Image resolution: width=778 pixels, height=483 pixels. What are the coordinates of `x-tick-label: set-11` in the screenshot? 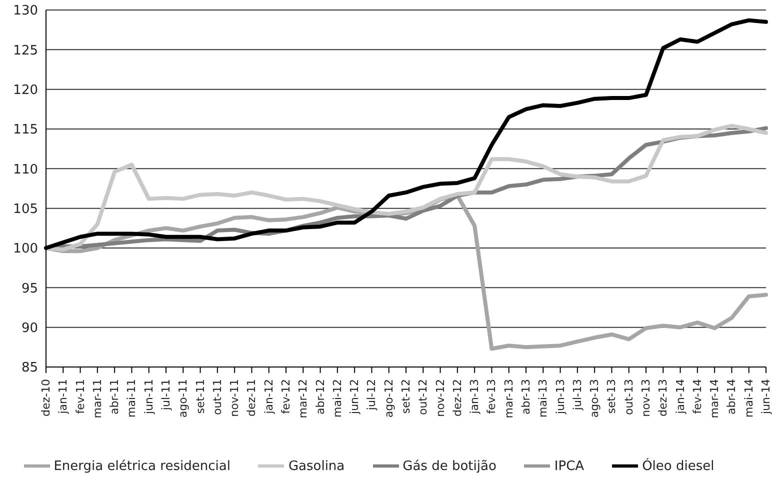 It's located at (200, 396).